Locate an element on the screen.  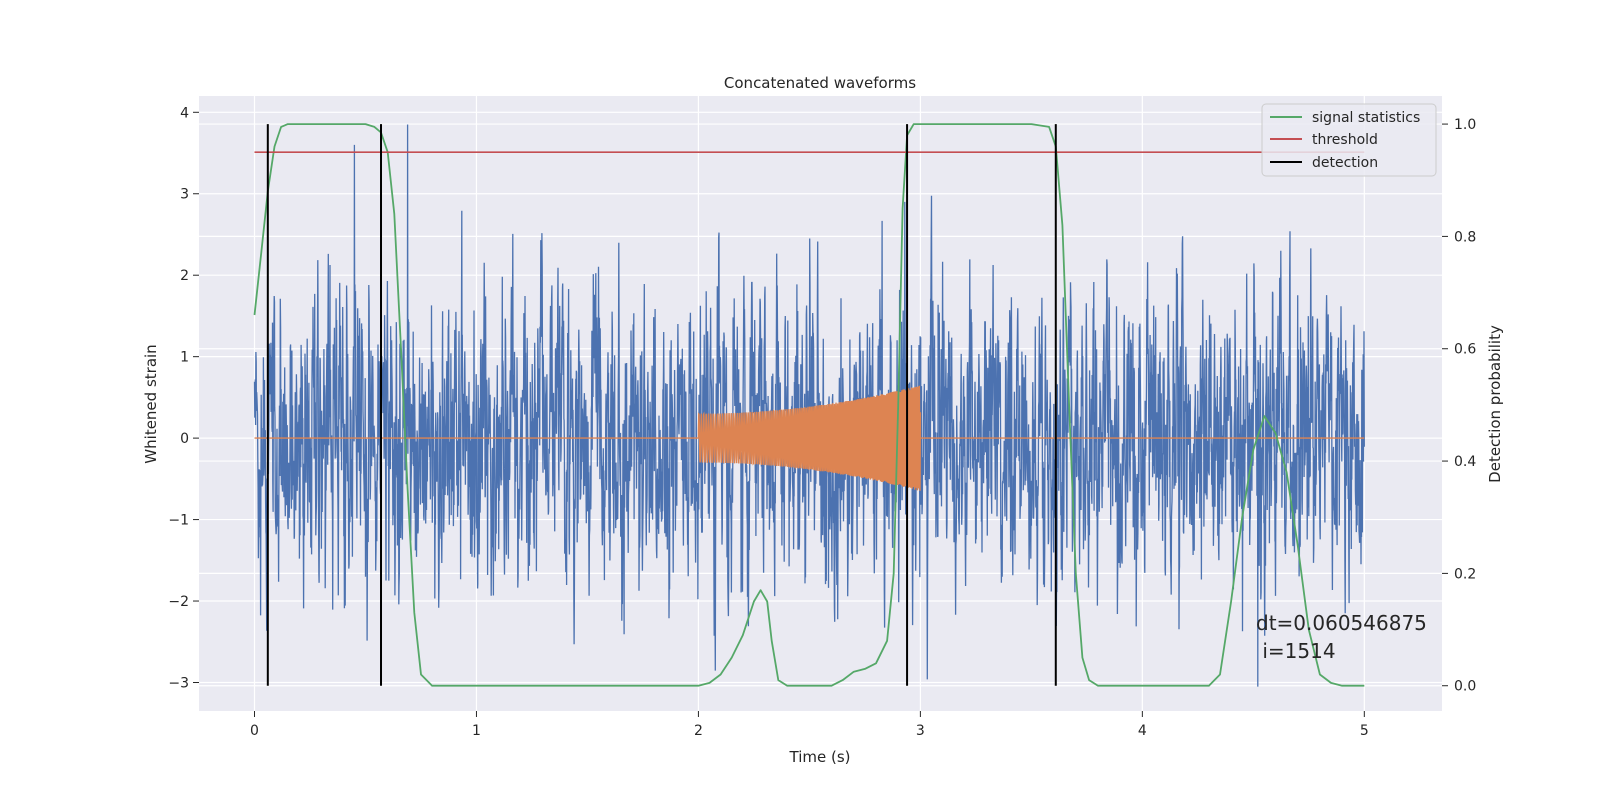
x-tick-label: 1 is located at coordinates (476, 731).